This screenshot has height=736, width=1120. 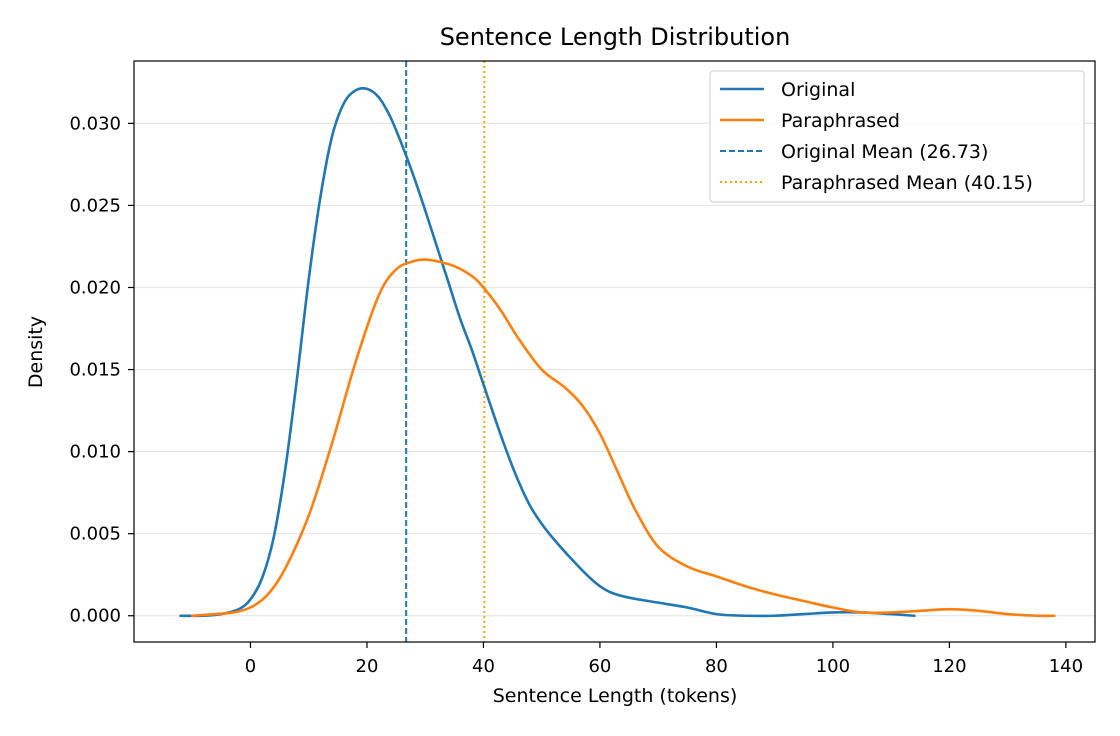 I want to click on x-tick-label-6: 120, so click(x=949, y=666).